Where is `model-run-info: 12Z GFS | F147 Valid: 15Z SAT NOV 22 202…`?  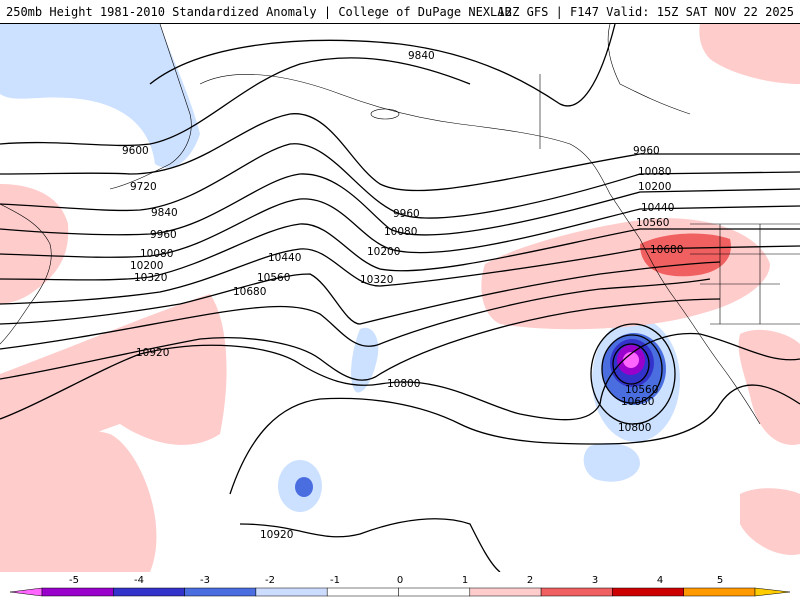
model-run-info: 12Z GFS | F147 Valid: 15Z SAT NOV 22 202… is located at coordinates (645, 12).